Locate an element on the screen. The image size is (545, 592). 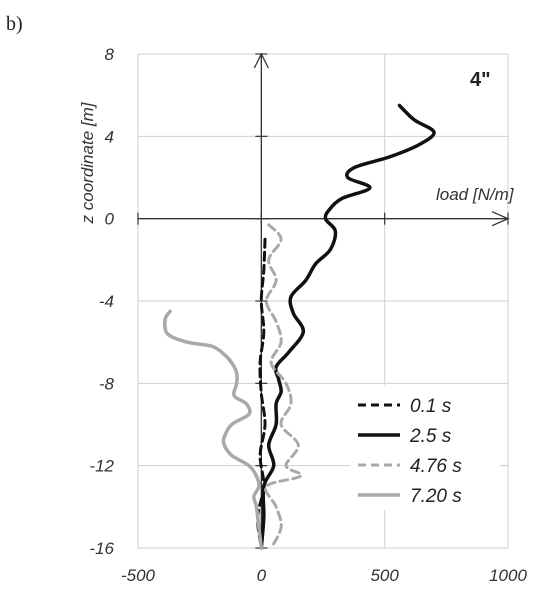
x-tick-label: 1000 is located at coordinates (508, 575).